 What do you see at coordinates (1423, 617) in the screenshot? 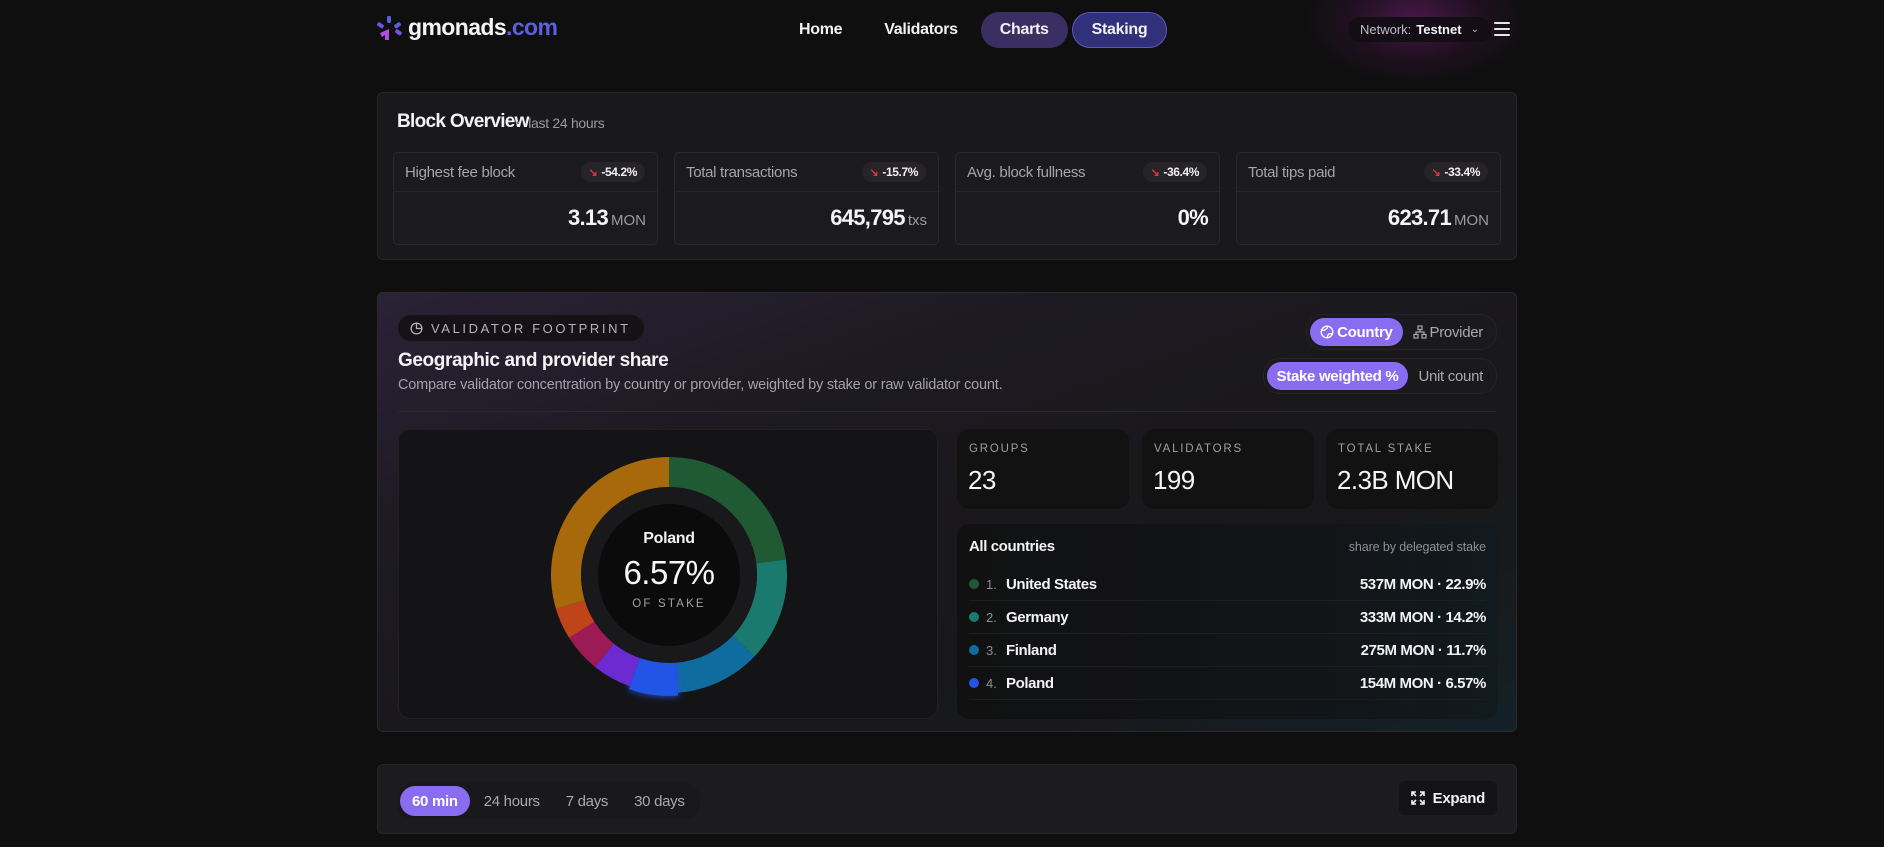
I see `stake-amount: 333M MON · 14.2%` at bounding box center [1423, 617].